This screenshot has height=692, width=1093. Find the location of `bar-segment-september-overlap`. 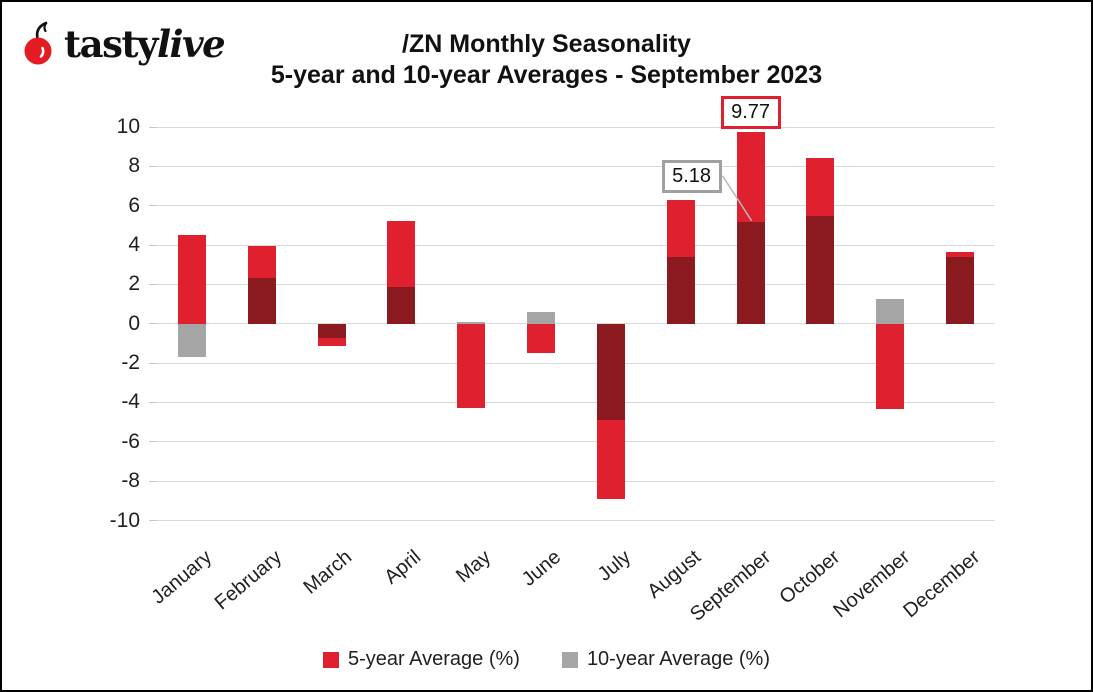

bar-segment-september-overlap is located at coordinates (750, 272).